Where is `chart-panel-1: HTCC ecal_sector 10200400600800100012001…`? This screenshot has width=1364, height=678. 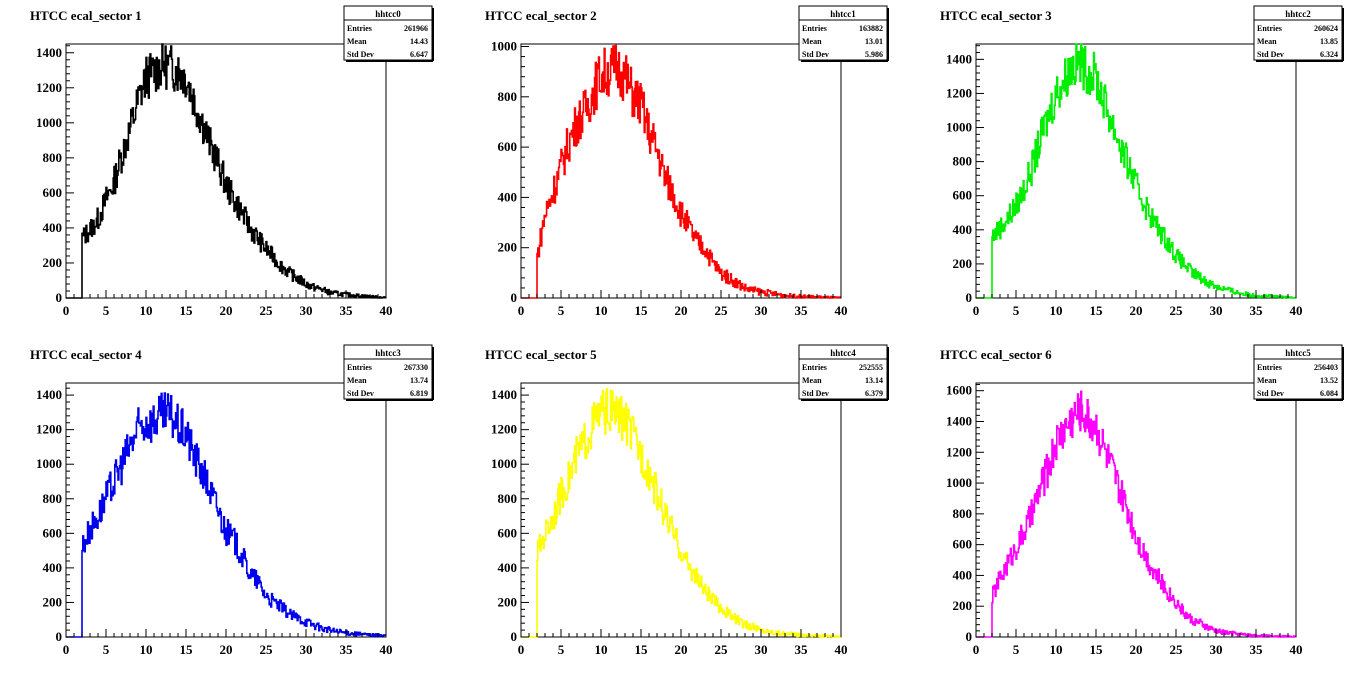
chart-panel-1: HTCC ecal_sector 10200400600800100012001… is located at coordinates (232, 161).